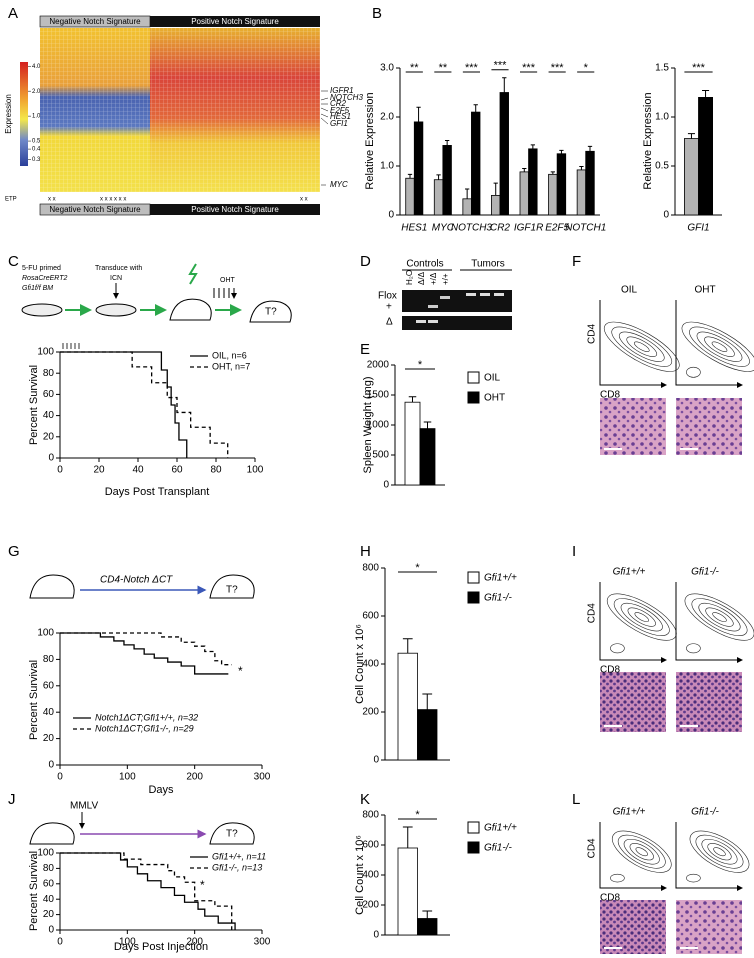 The height and width of the screenshot is (958, 754). Describe the element at coordinates (52, 586) in the screenshot. I see `mouse` at that location.